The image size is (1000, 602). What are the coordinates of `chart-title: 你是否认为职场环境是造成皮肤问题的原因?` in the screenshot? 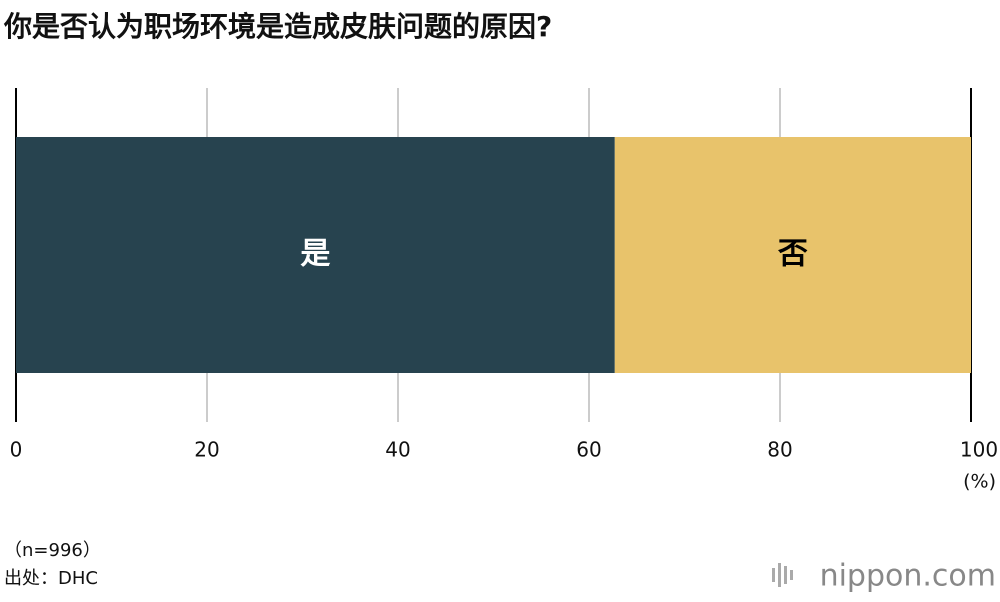 It's located at (277, 26).